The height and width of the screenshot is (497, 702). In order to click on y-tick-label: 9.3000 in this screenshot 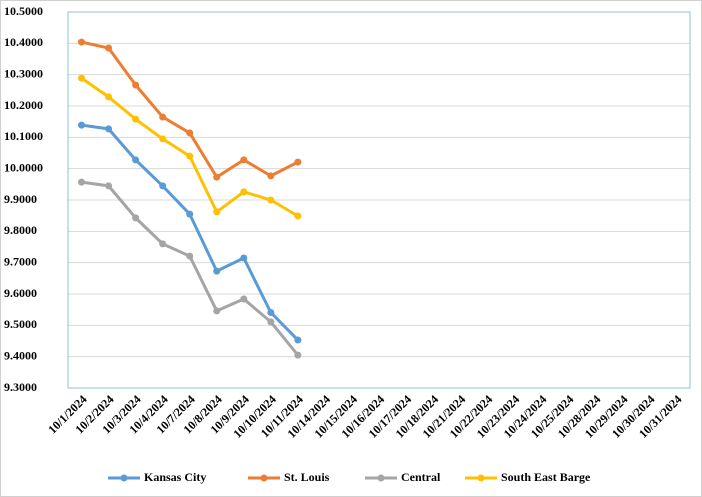, I will do `click(20, 387)`.